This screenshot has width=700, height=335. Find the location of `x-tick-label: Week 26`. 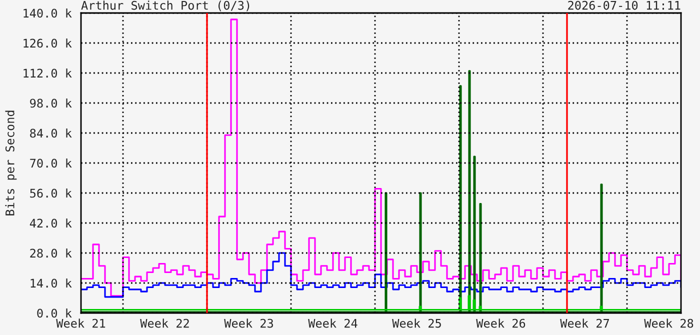

x-tick-label: Week 26 is located at coordinates (501, 323).